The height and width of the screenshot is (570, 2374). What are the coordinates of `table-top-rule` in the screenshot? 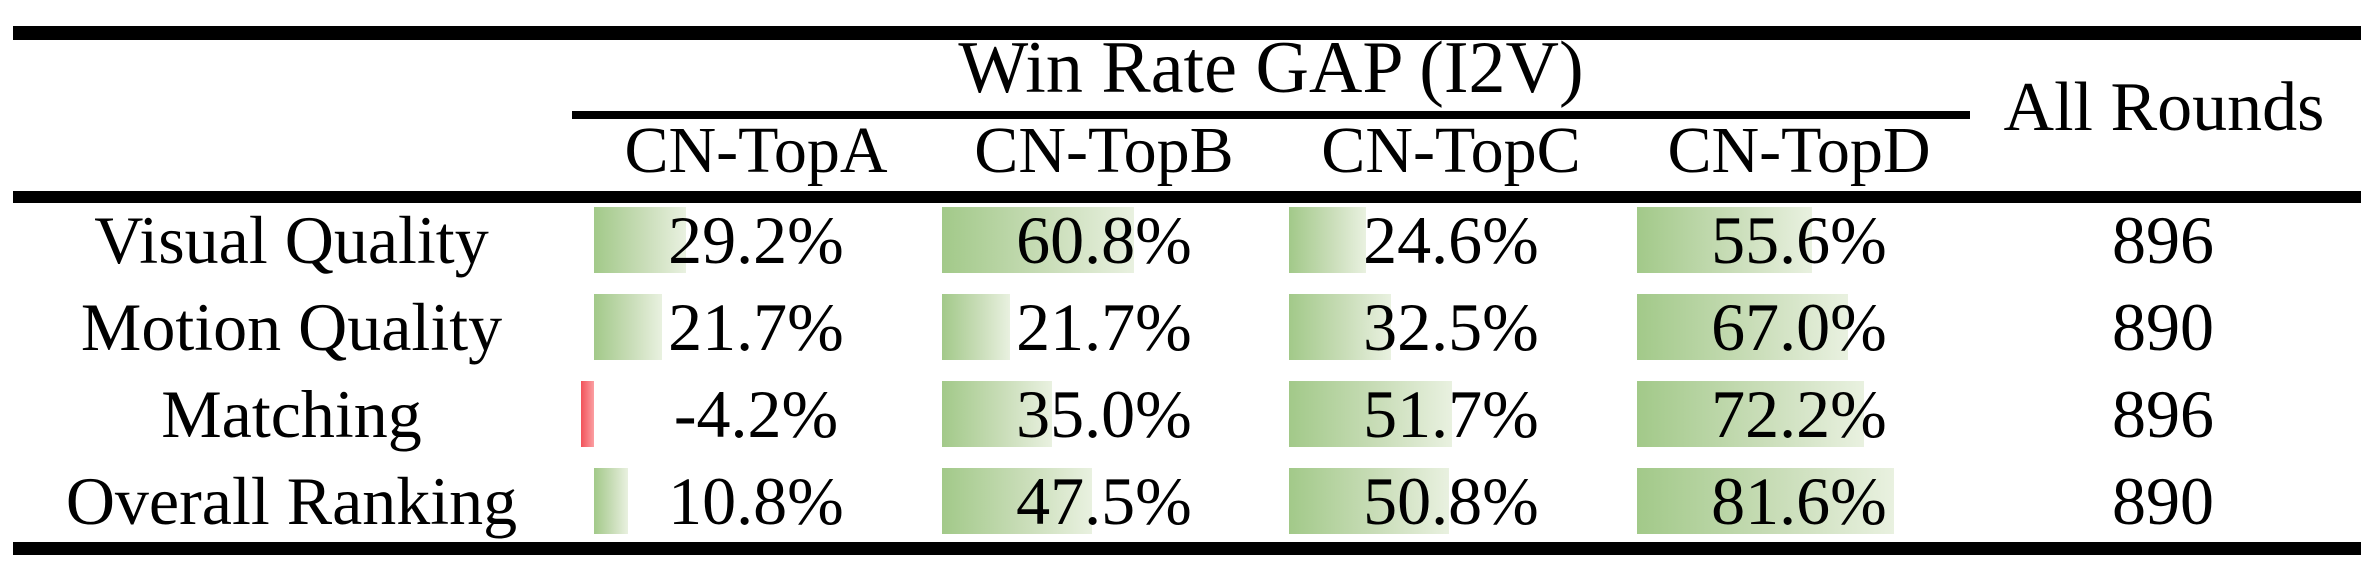 It's located at (1187, 33).